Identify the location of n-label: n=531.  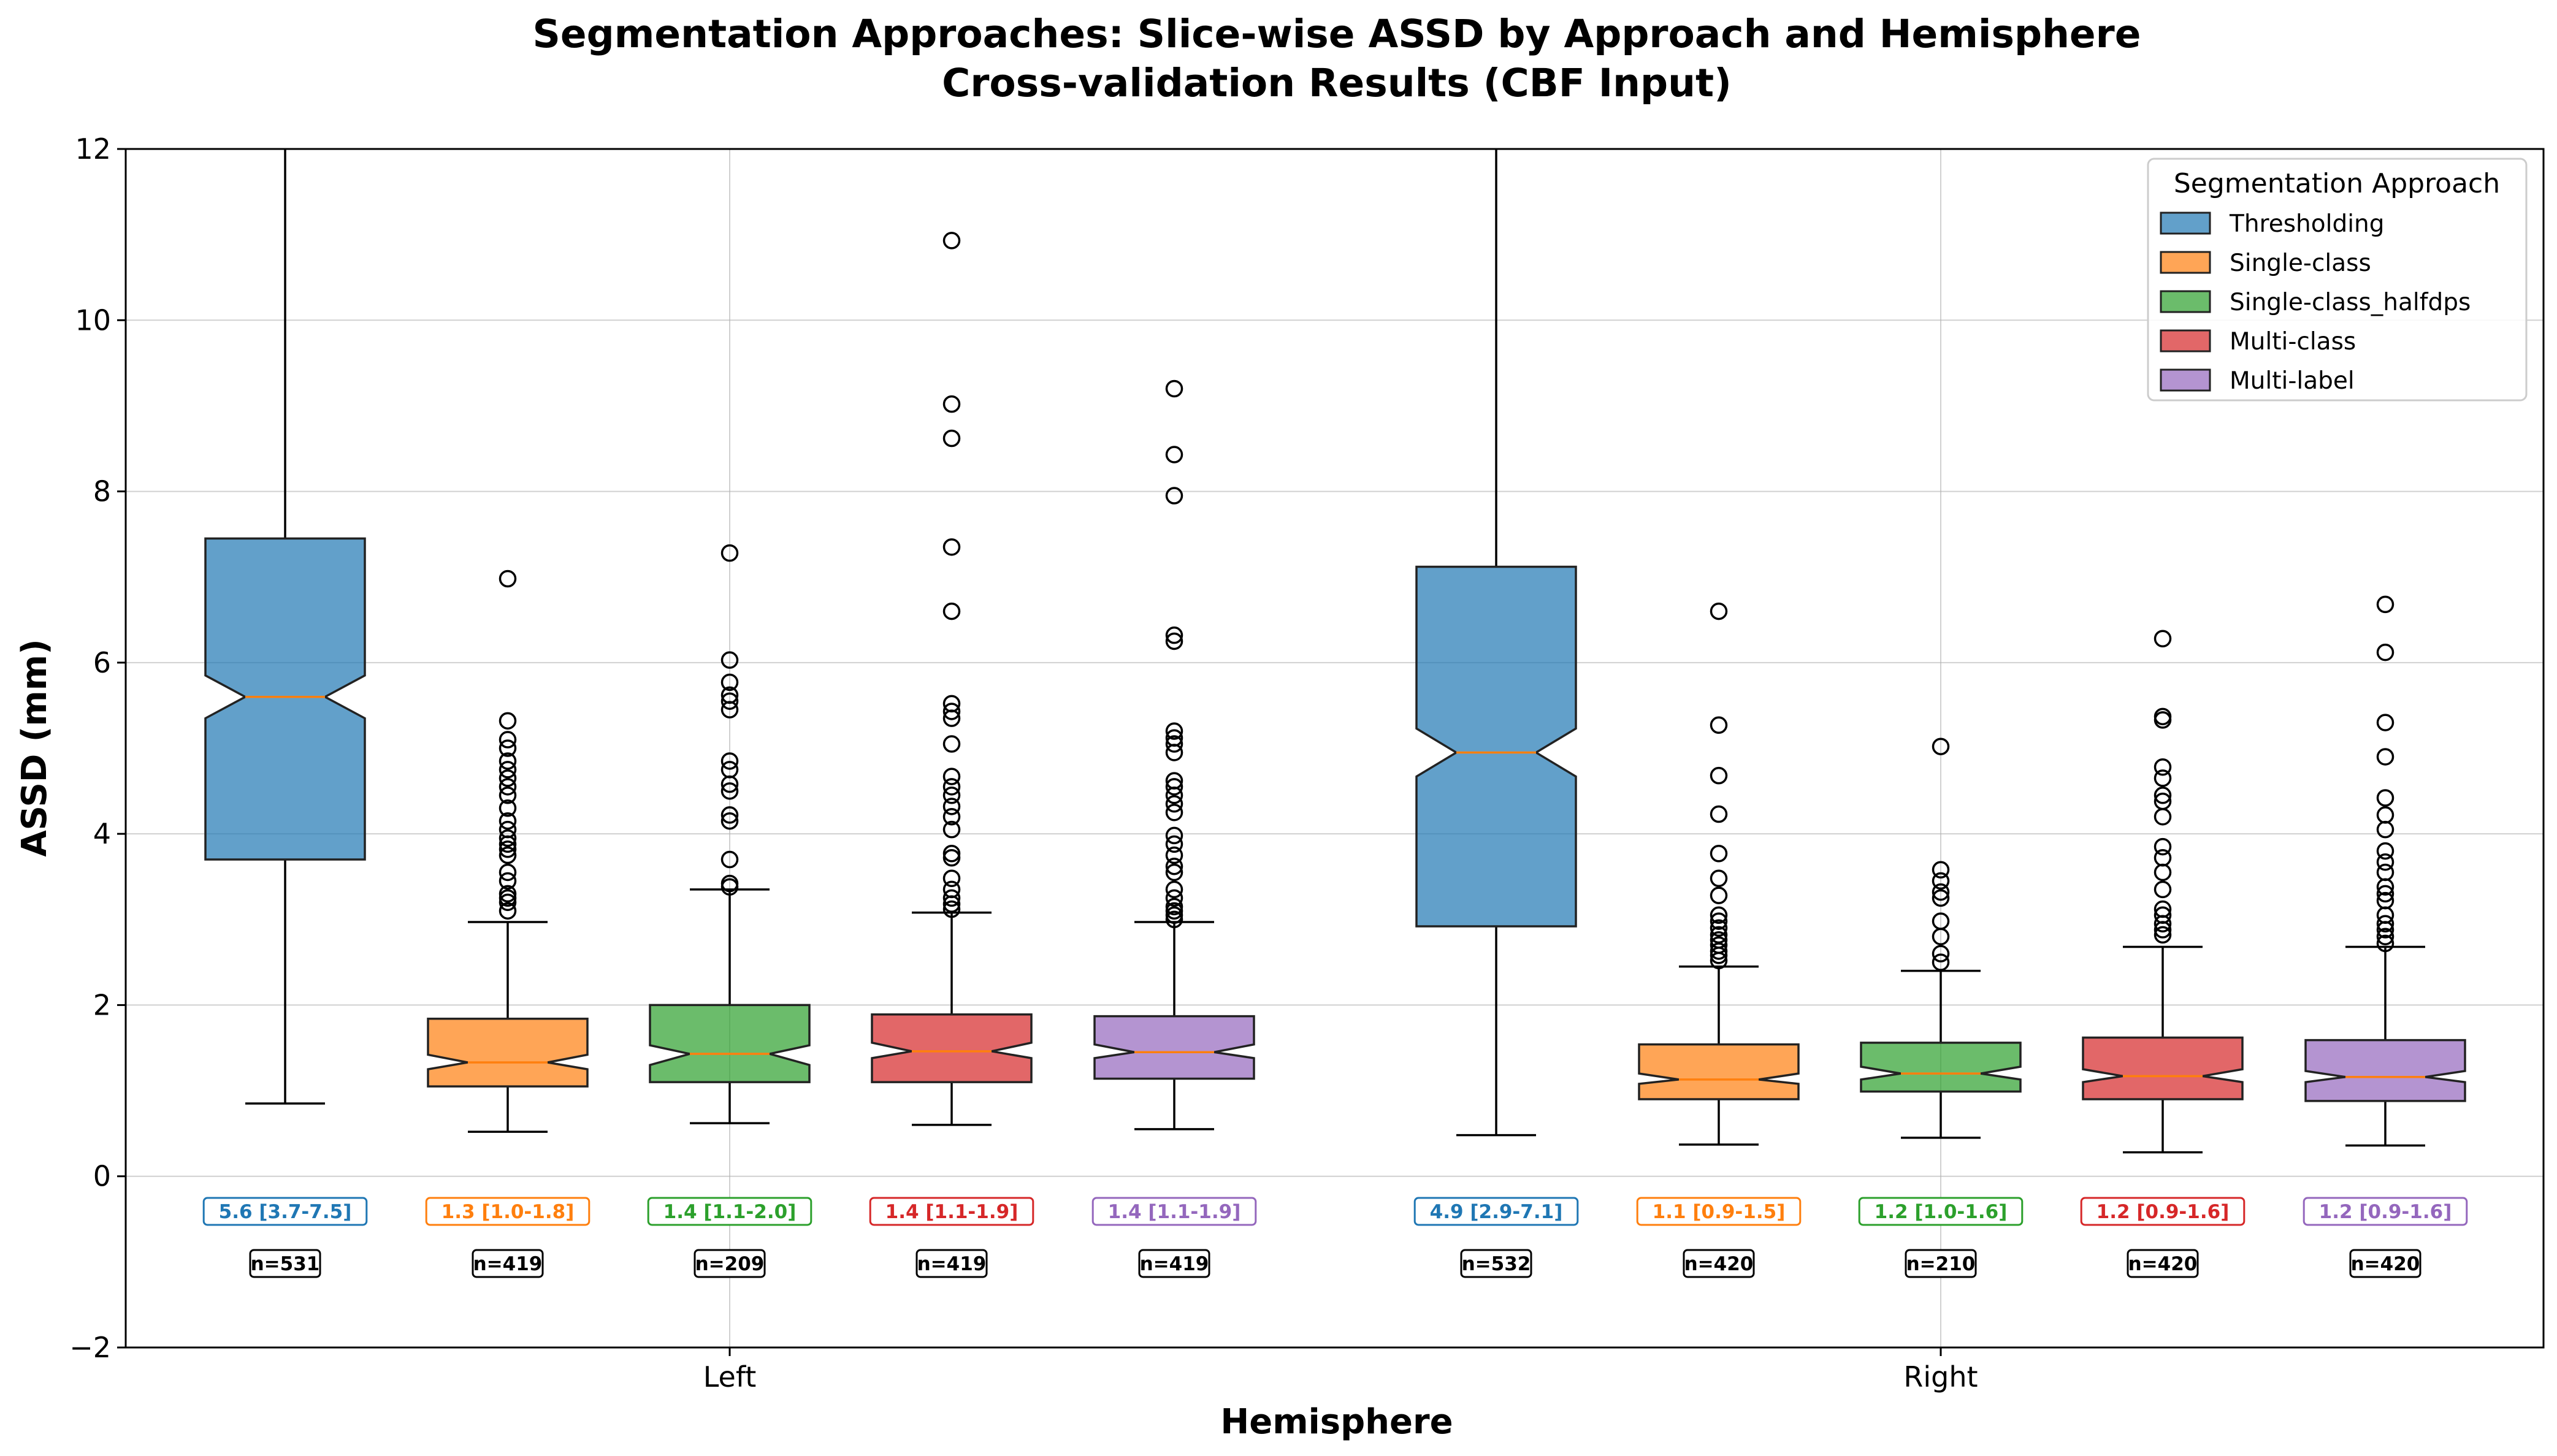
(285, 1264).